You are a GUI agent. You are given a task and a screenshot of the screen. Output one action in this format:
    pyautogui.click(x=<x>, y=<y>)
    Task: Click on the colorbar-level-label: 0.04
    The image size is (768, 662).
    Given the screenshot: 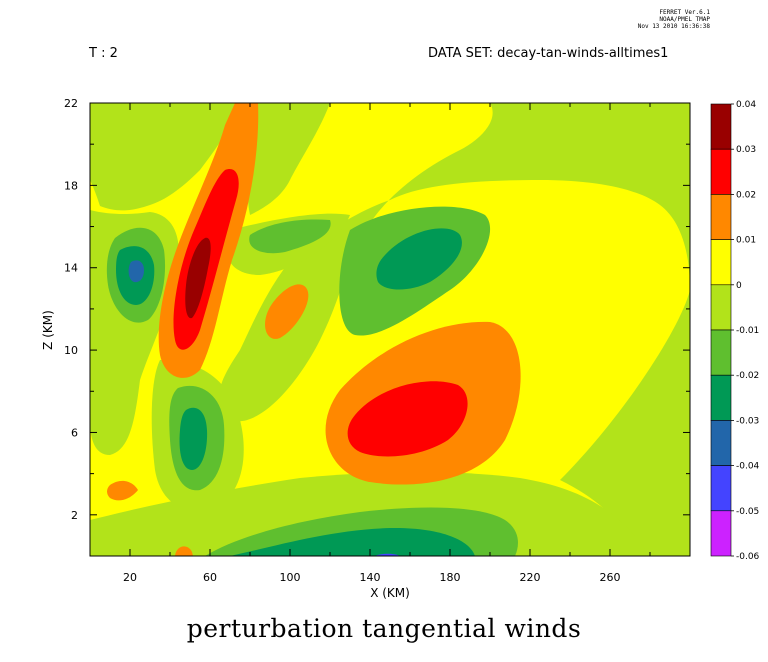 What is the action you would take?
    pyautogui.click(x=746, y=105)
    